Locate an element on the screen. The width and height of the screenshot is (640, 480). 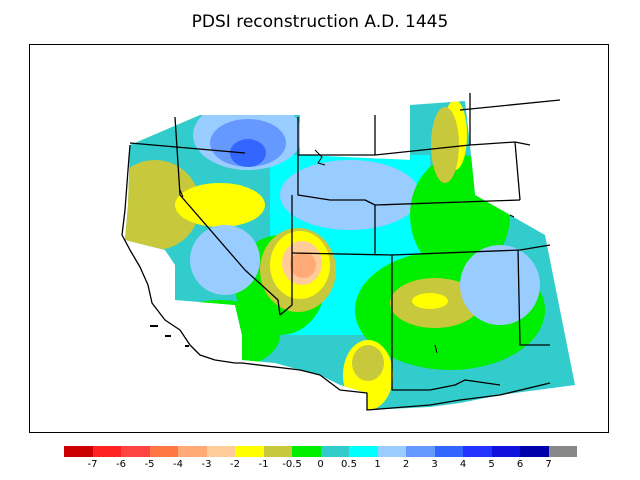
colorbar-tick-label: -4 is located at coordinates (178, 464).